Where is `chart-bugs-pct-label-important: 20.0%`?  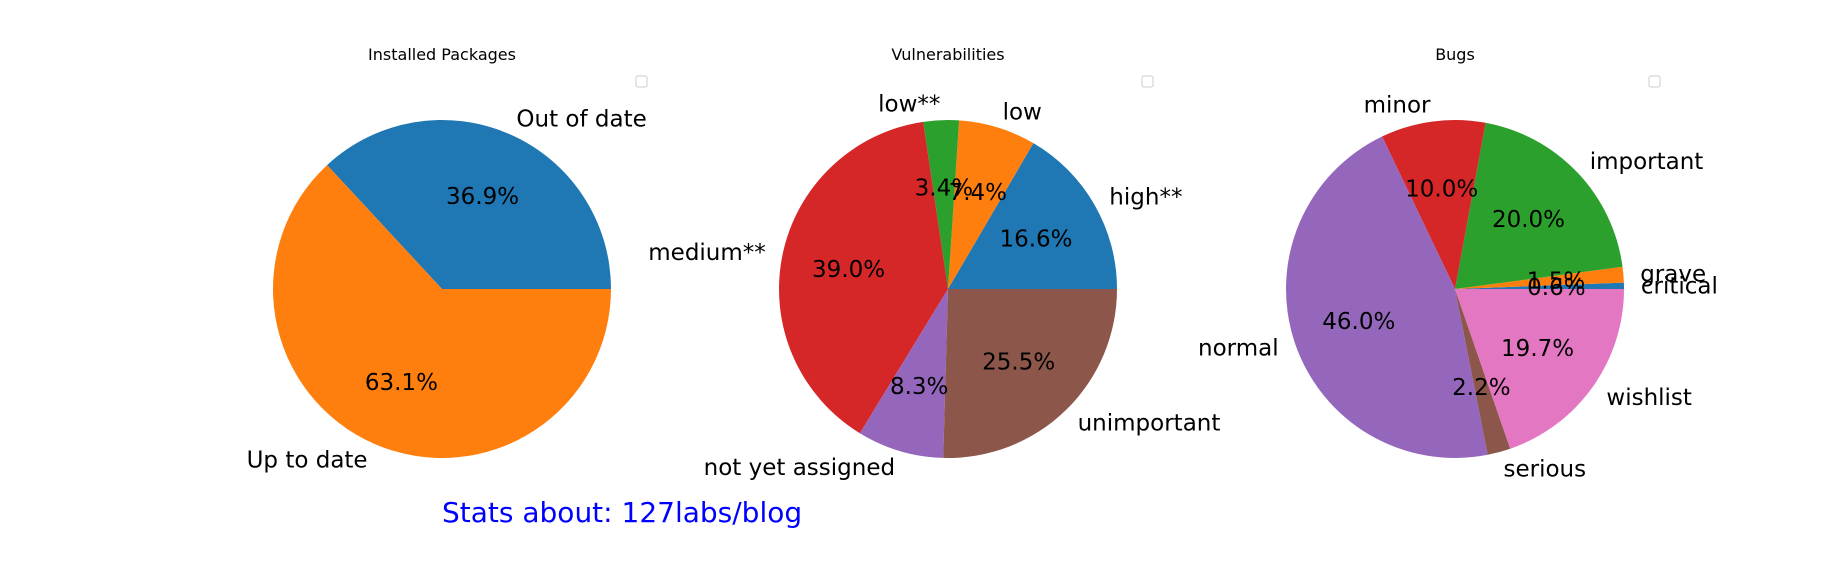
chart-bugs-pct-label-important: 20.0% is located at coordinates (1528, 220).